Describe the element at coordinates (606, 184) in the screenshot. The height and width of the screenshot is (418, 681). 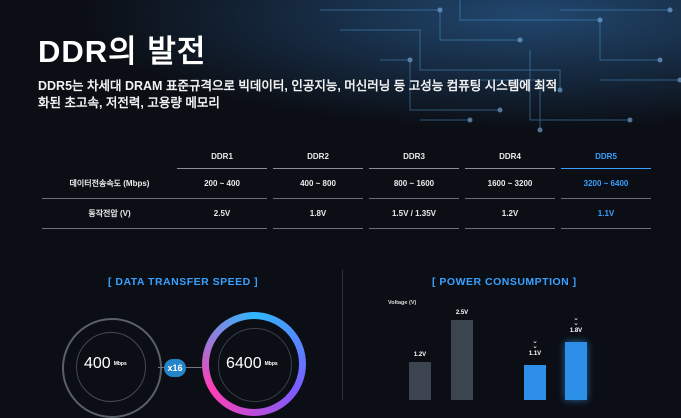
I see `table-cell-ddr5: 3200 ~ 6400` at that location.